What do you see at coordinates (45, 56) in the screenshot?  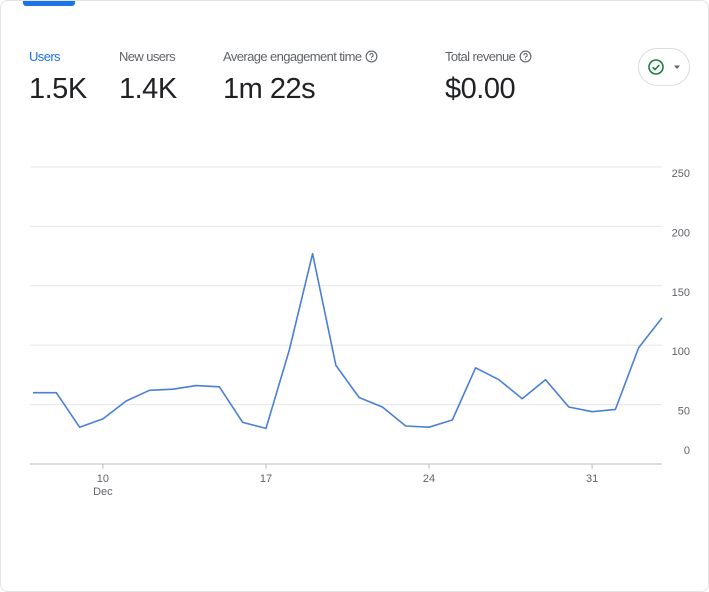 I see `metric-label: Users` at bounding box center [45, 56].